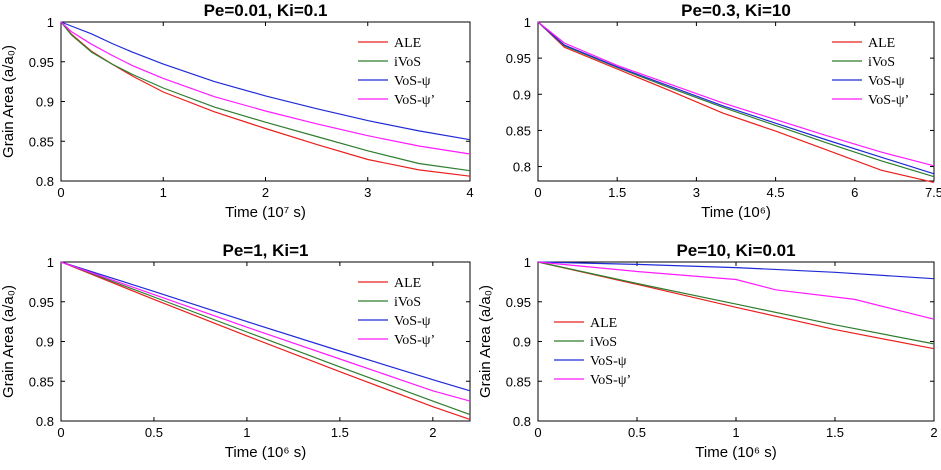  I want to click on x-tick-label: 7.5, so click(933, 192).